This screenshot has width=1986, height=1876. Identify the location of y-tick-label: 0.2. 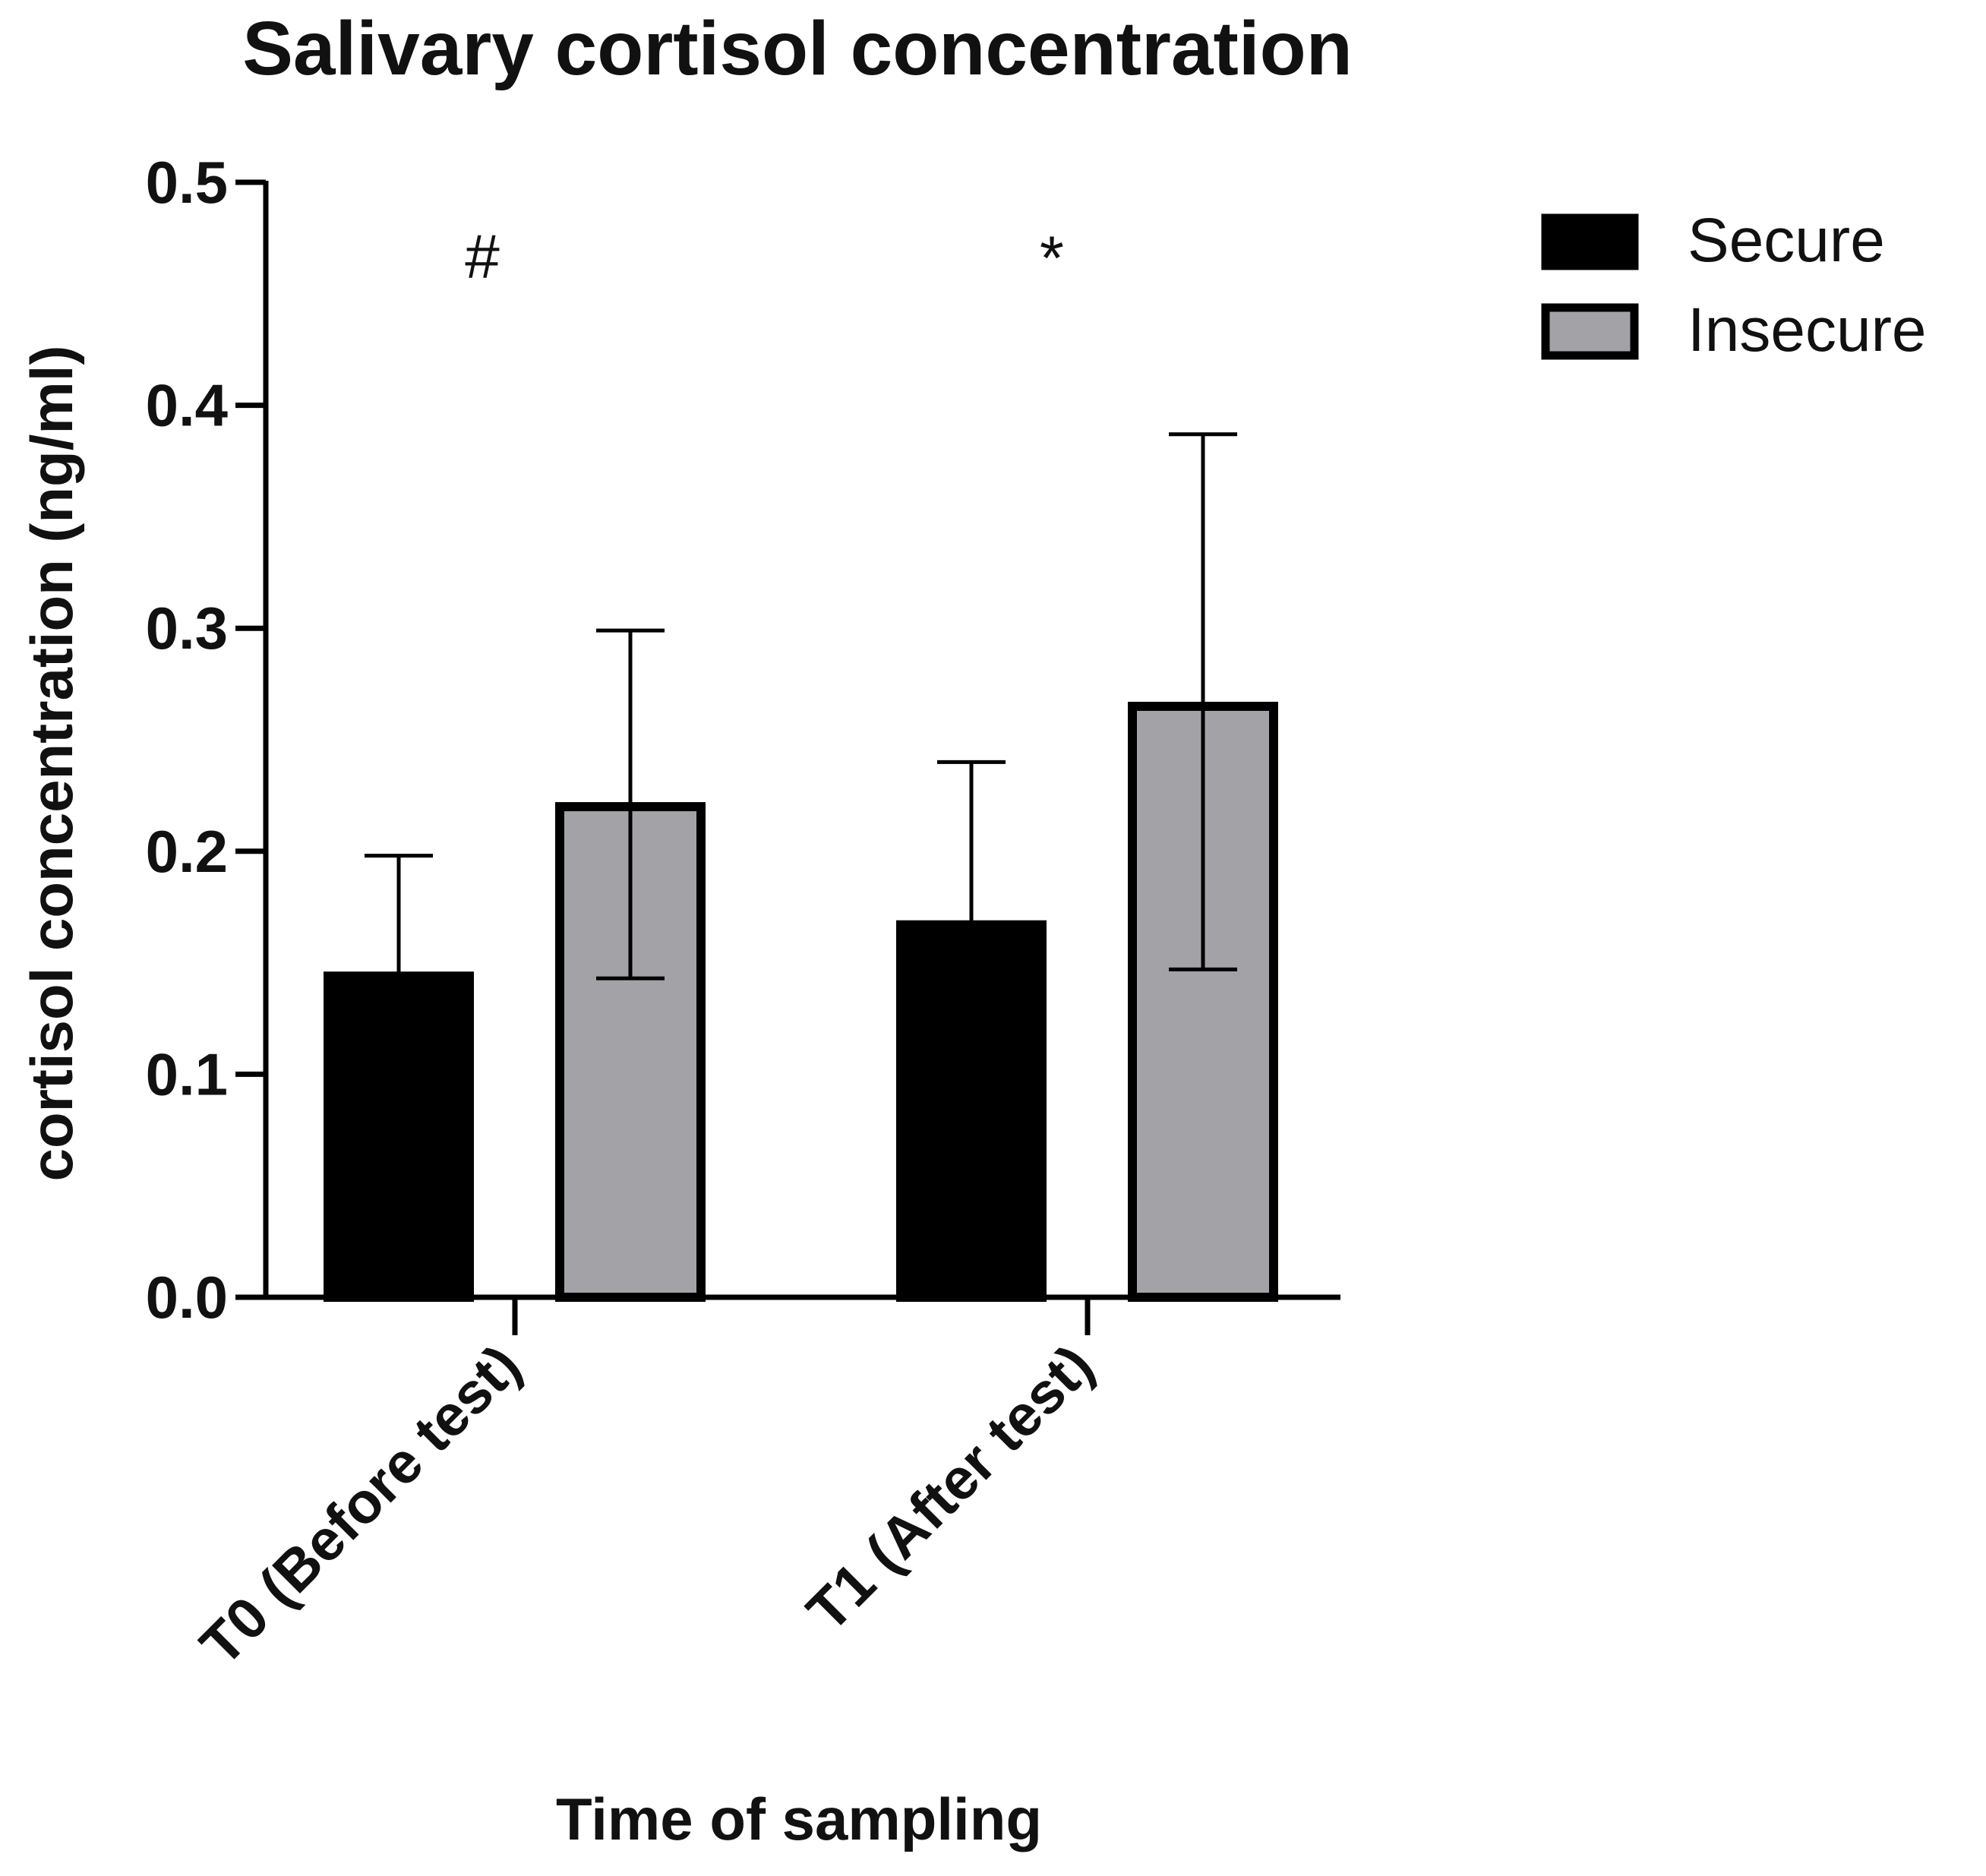
(187, 851).